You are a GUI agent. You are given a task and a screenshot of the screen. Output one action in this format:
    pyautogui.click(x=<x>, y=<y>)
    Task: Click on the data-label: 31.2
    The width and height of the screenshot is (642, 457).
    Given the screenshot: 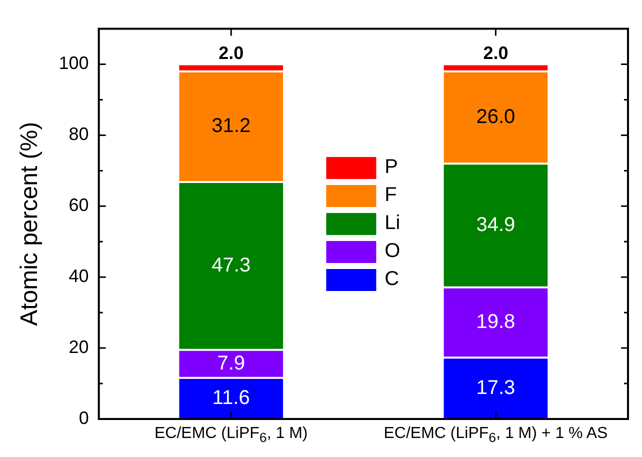 What is the action you would take?
    pyautogui.click(x=231, y=126)
    